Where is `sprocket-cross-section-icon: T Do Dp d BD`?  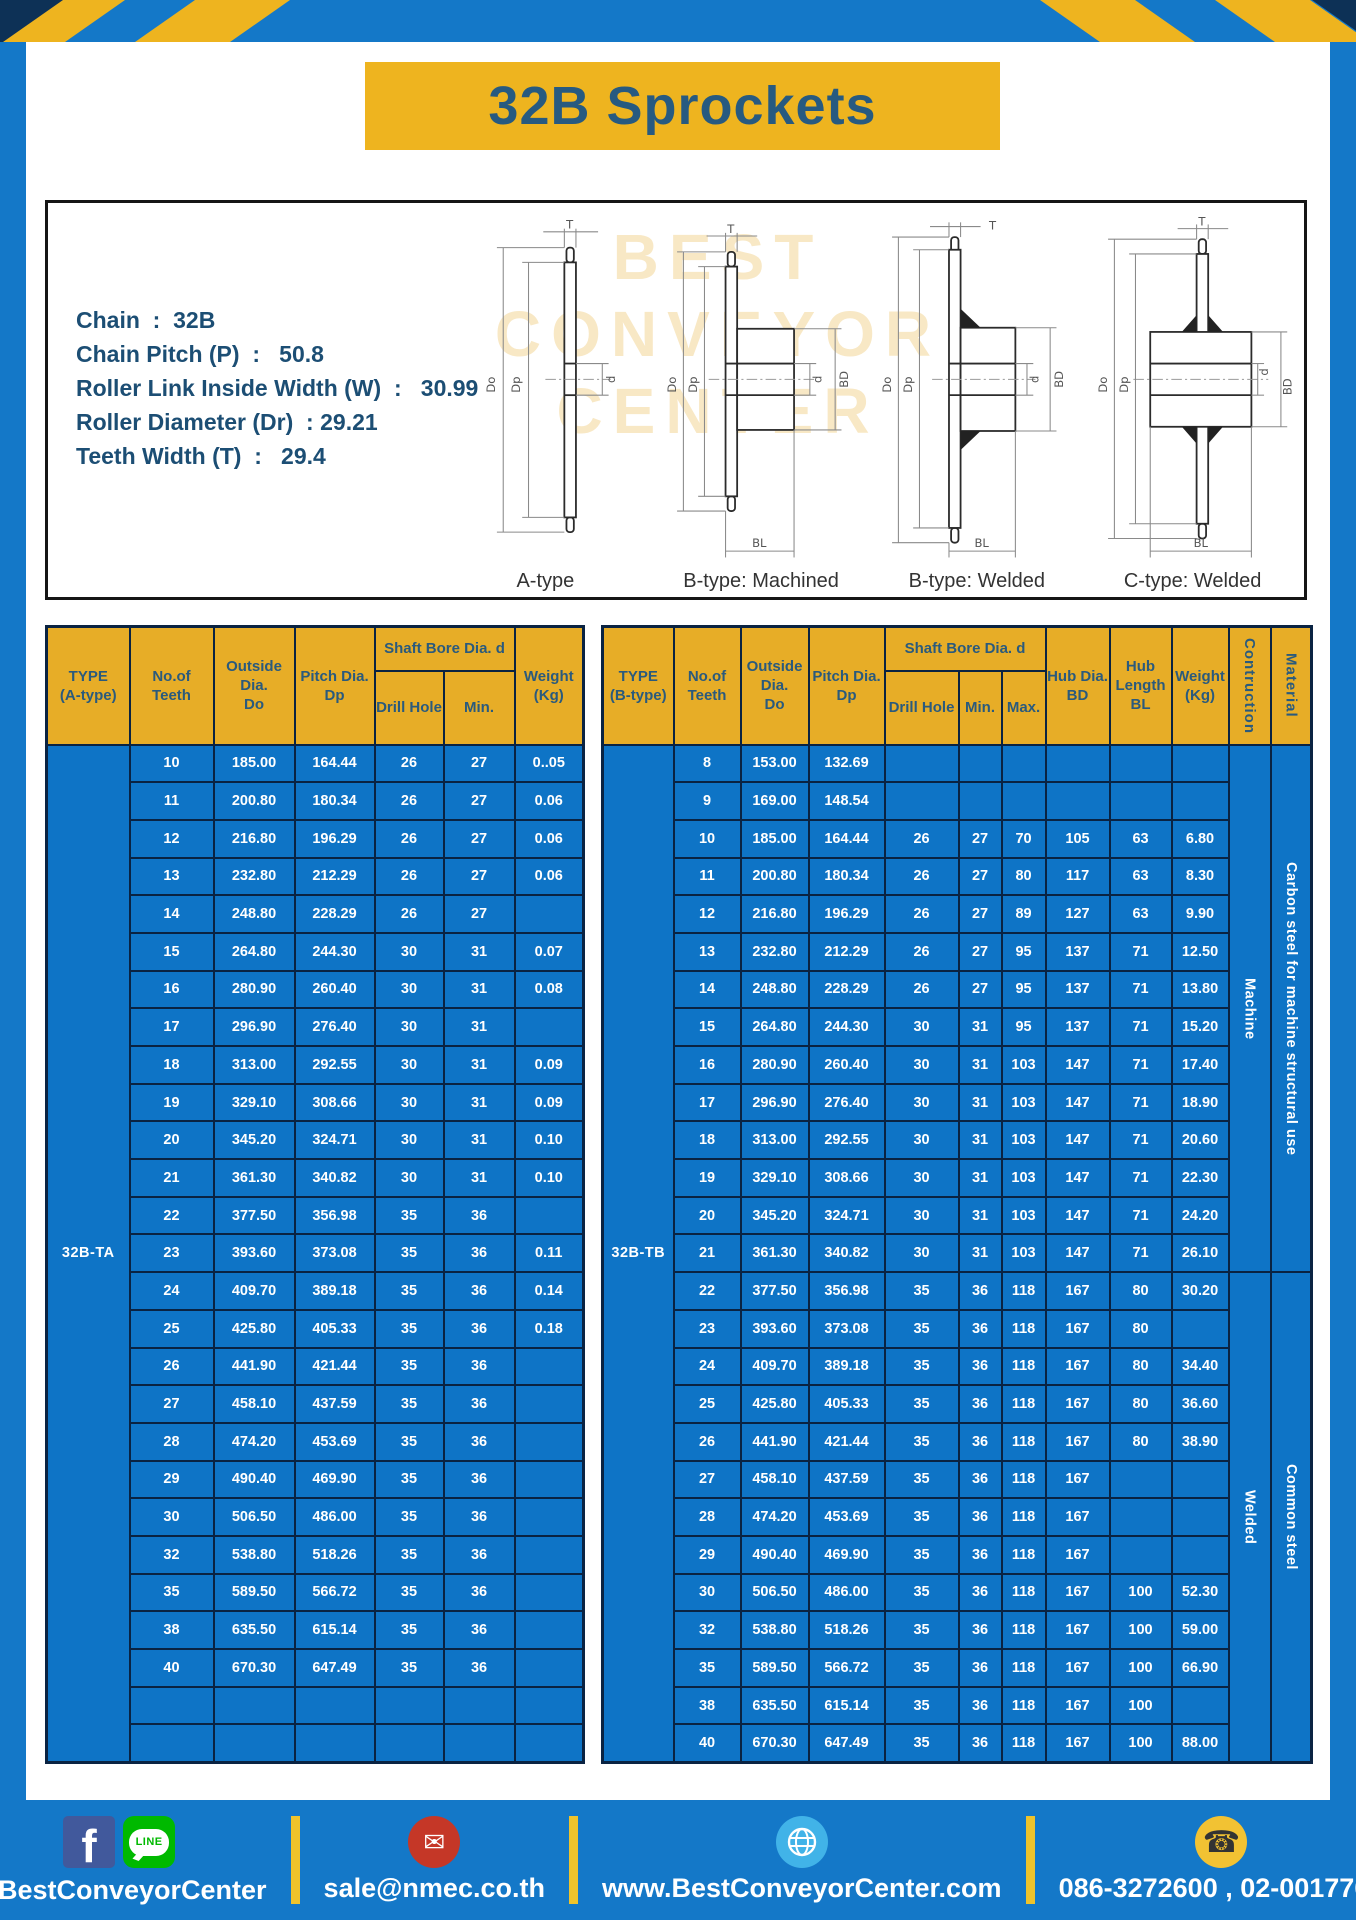
sprocket-cross-section-icon: T Do Dp d BD is located at coordinates (1195, 387).